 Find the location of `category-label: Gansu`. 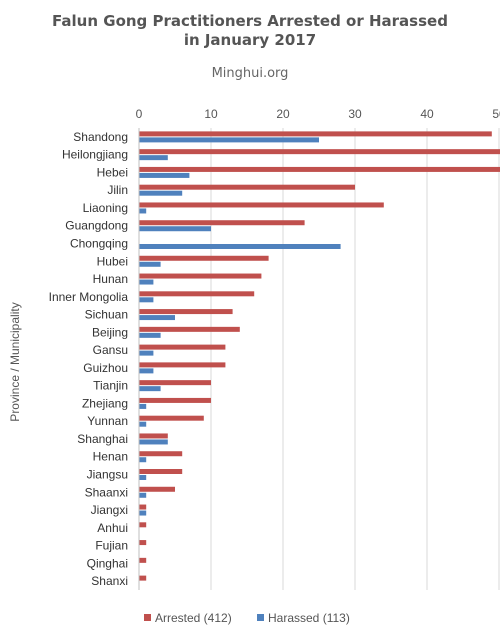

category-label: Gansu is located at coordinates (110, 350).